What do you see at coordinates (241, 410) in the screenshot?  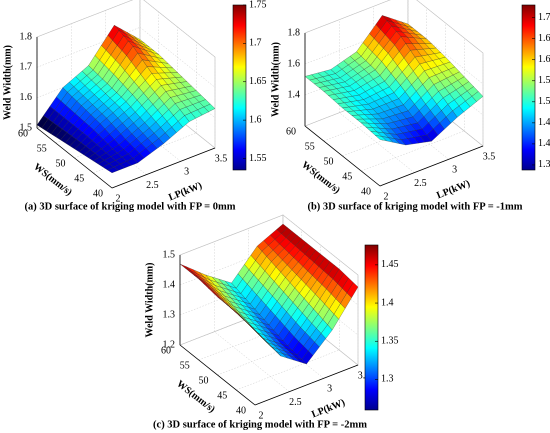 I see `y-tick-label: 40` at bounding box center [241, 410].